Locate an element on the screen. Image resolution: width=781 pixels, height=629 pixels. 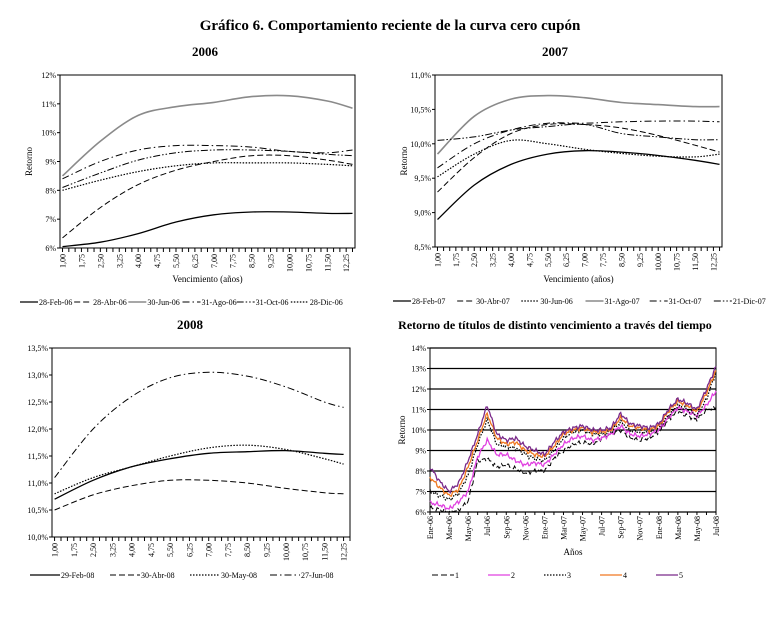
x-tick-label: Ene-07 is located at coordinates (544, 527).